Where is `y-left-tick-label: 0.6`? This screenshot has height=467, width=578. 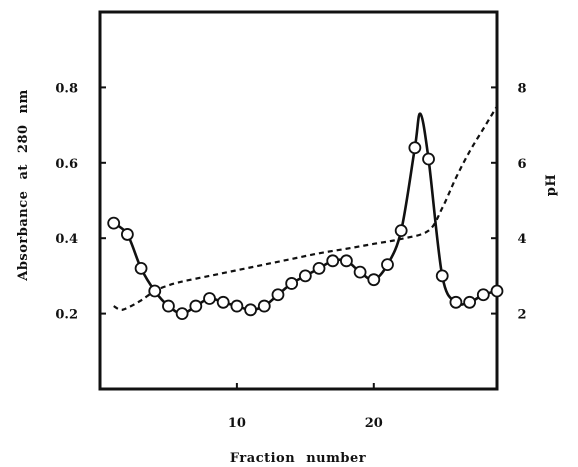
y-left-tick-label: 0.6 is located at coordinates (66, 164).